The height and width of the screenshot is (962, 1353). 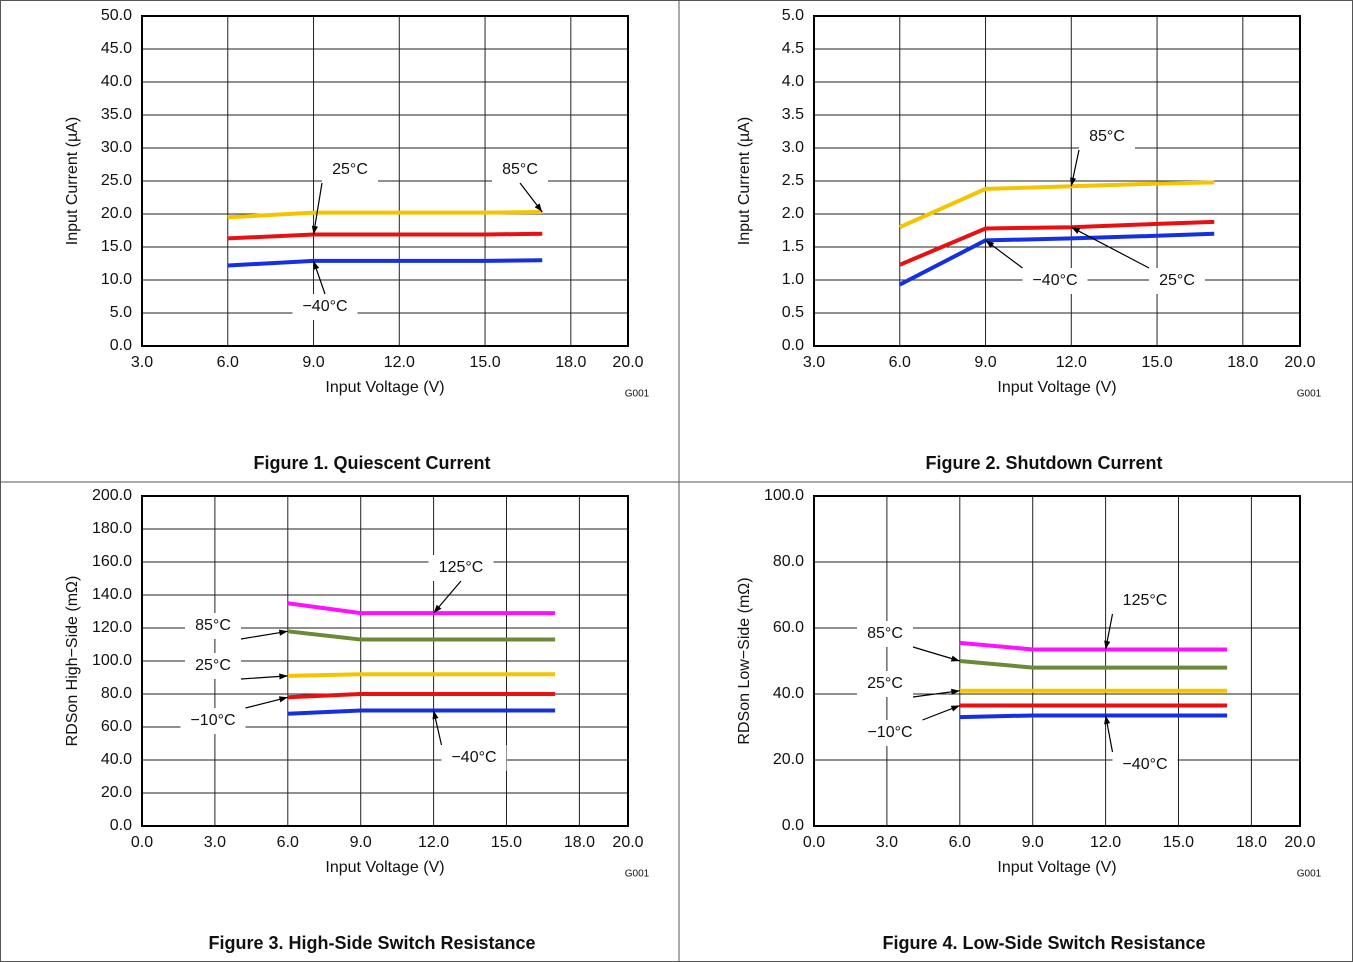 I want to click on y-tick-label: 25.0, so click(x=116, y=180).